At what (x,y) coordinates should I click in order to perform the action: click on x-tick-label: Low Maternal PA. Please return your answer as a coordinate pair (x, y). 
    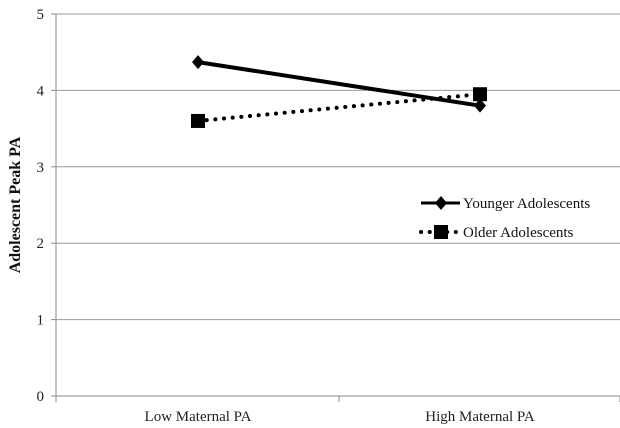
    Looking at the image, I should click on (198, 417).